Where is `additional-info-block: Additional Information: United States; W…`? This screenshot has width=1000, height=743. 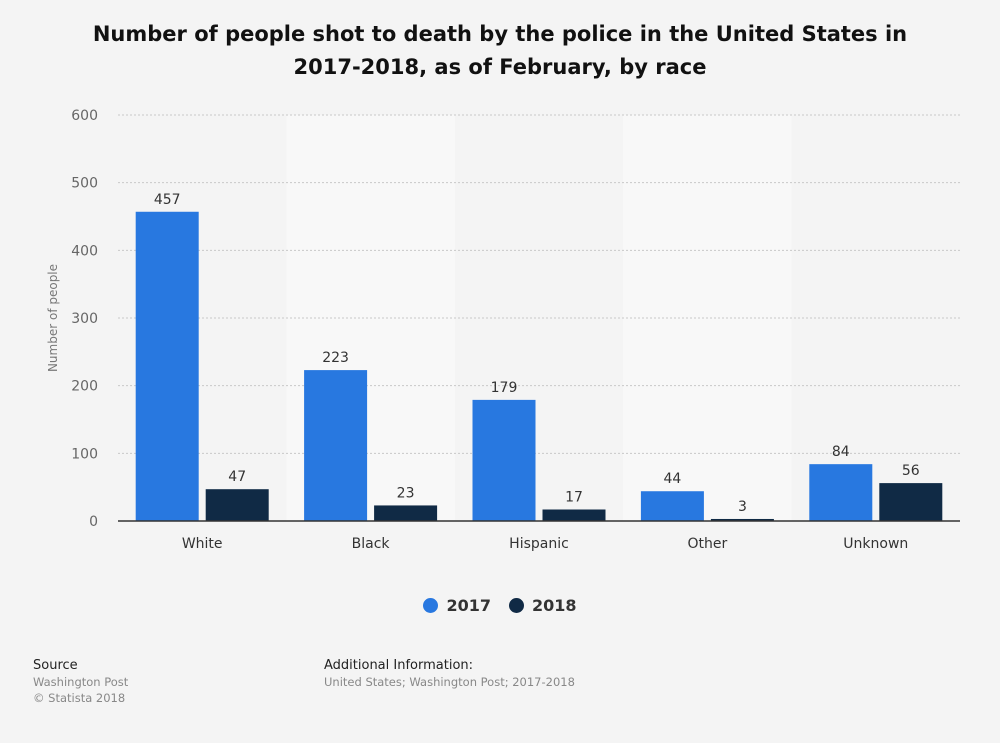 additional-info-block: Additional Information: United States; W… is located at coordinates (449, 673).